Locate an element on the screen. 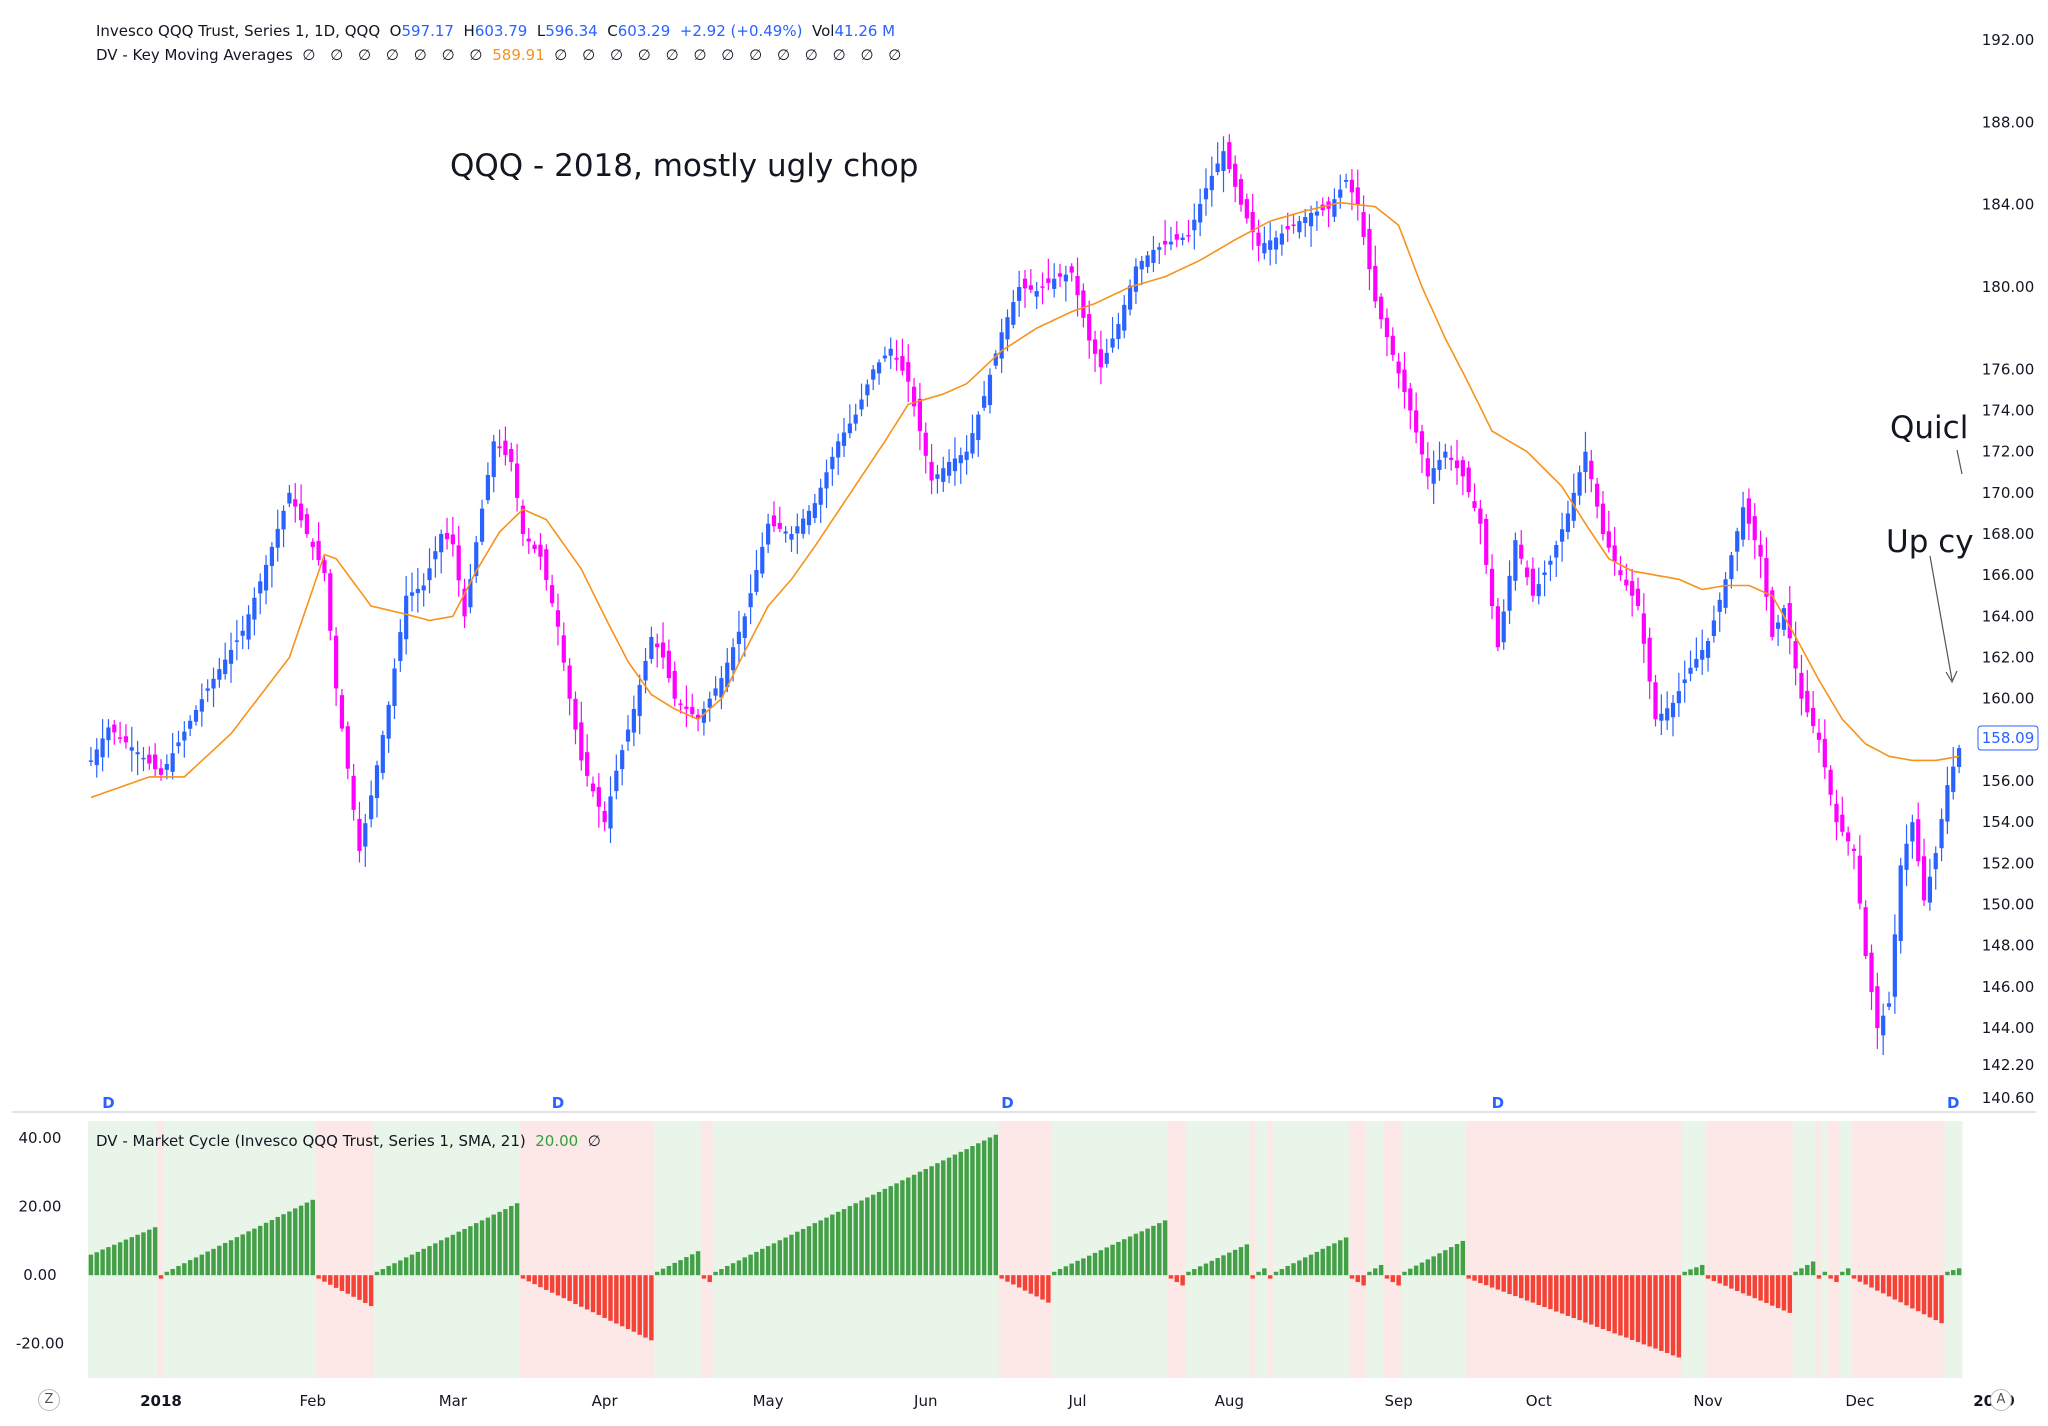  annotation-quick: Quicl is located at coordinates (1929, 428).